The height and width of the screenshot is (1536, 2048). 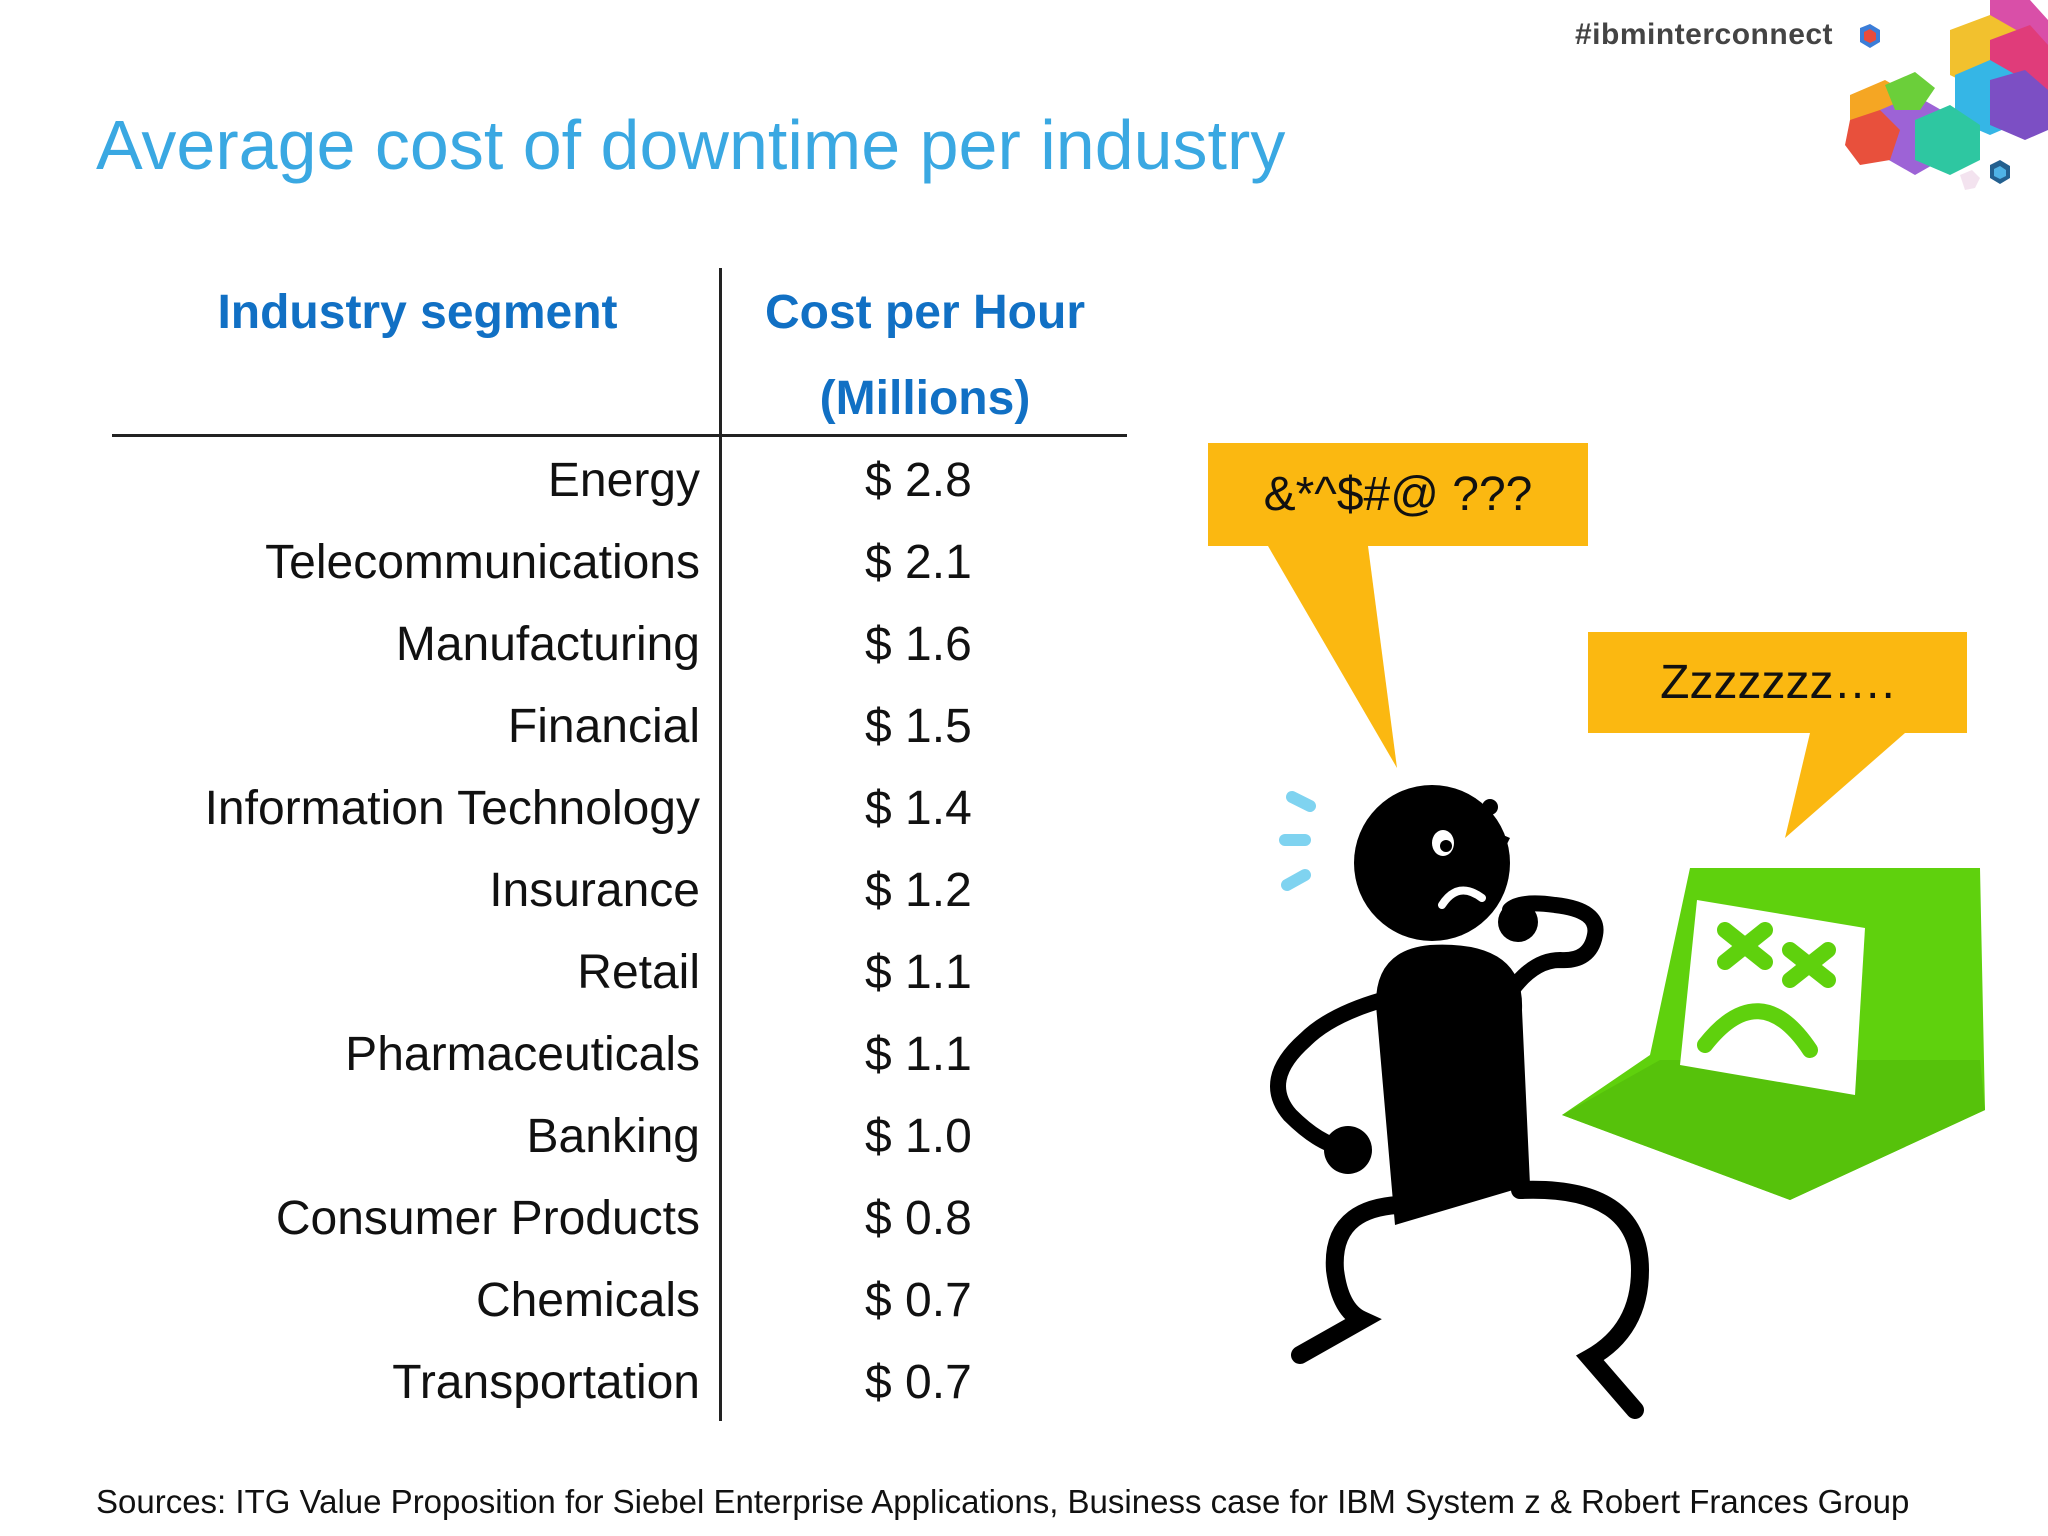 I want to click on industry-segment: Energy, so click(x=623, y=480).